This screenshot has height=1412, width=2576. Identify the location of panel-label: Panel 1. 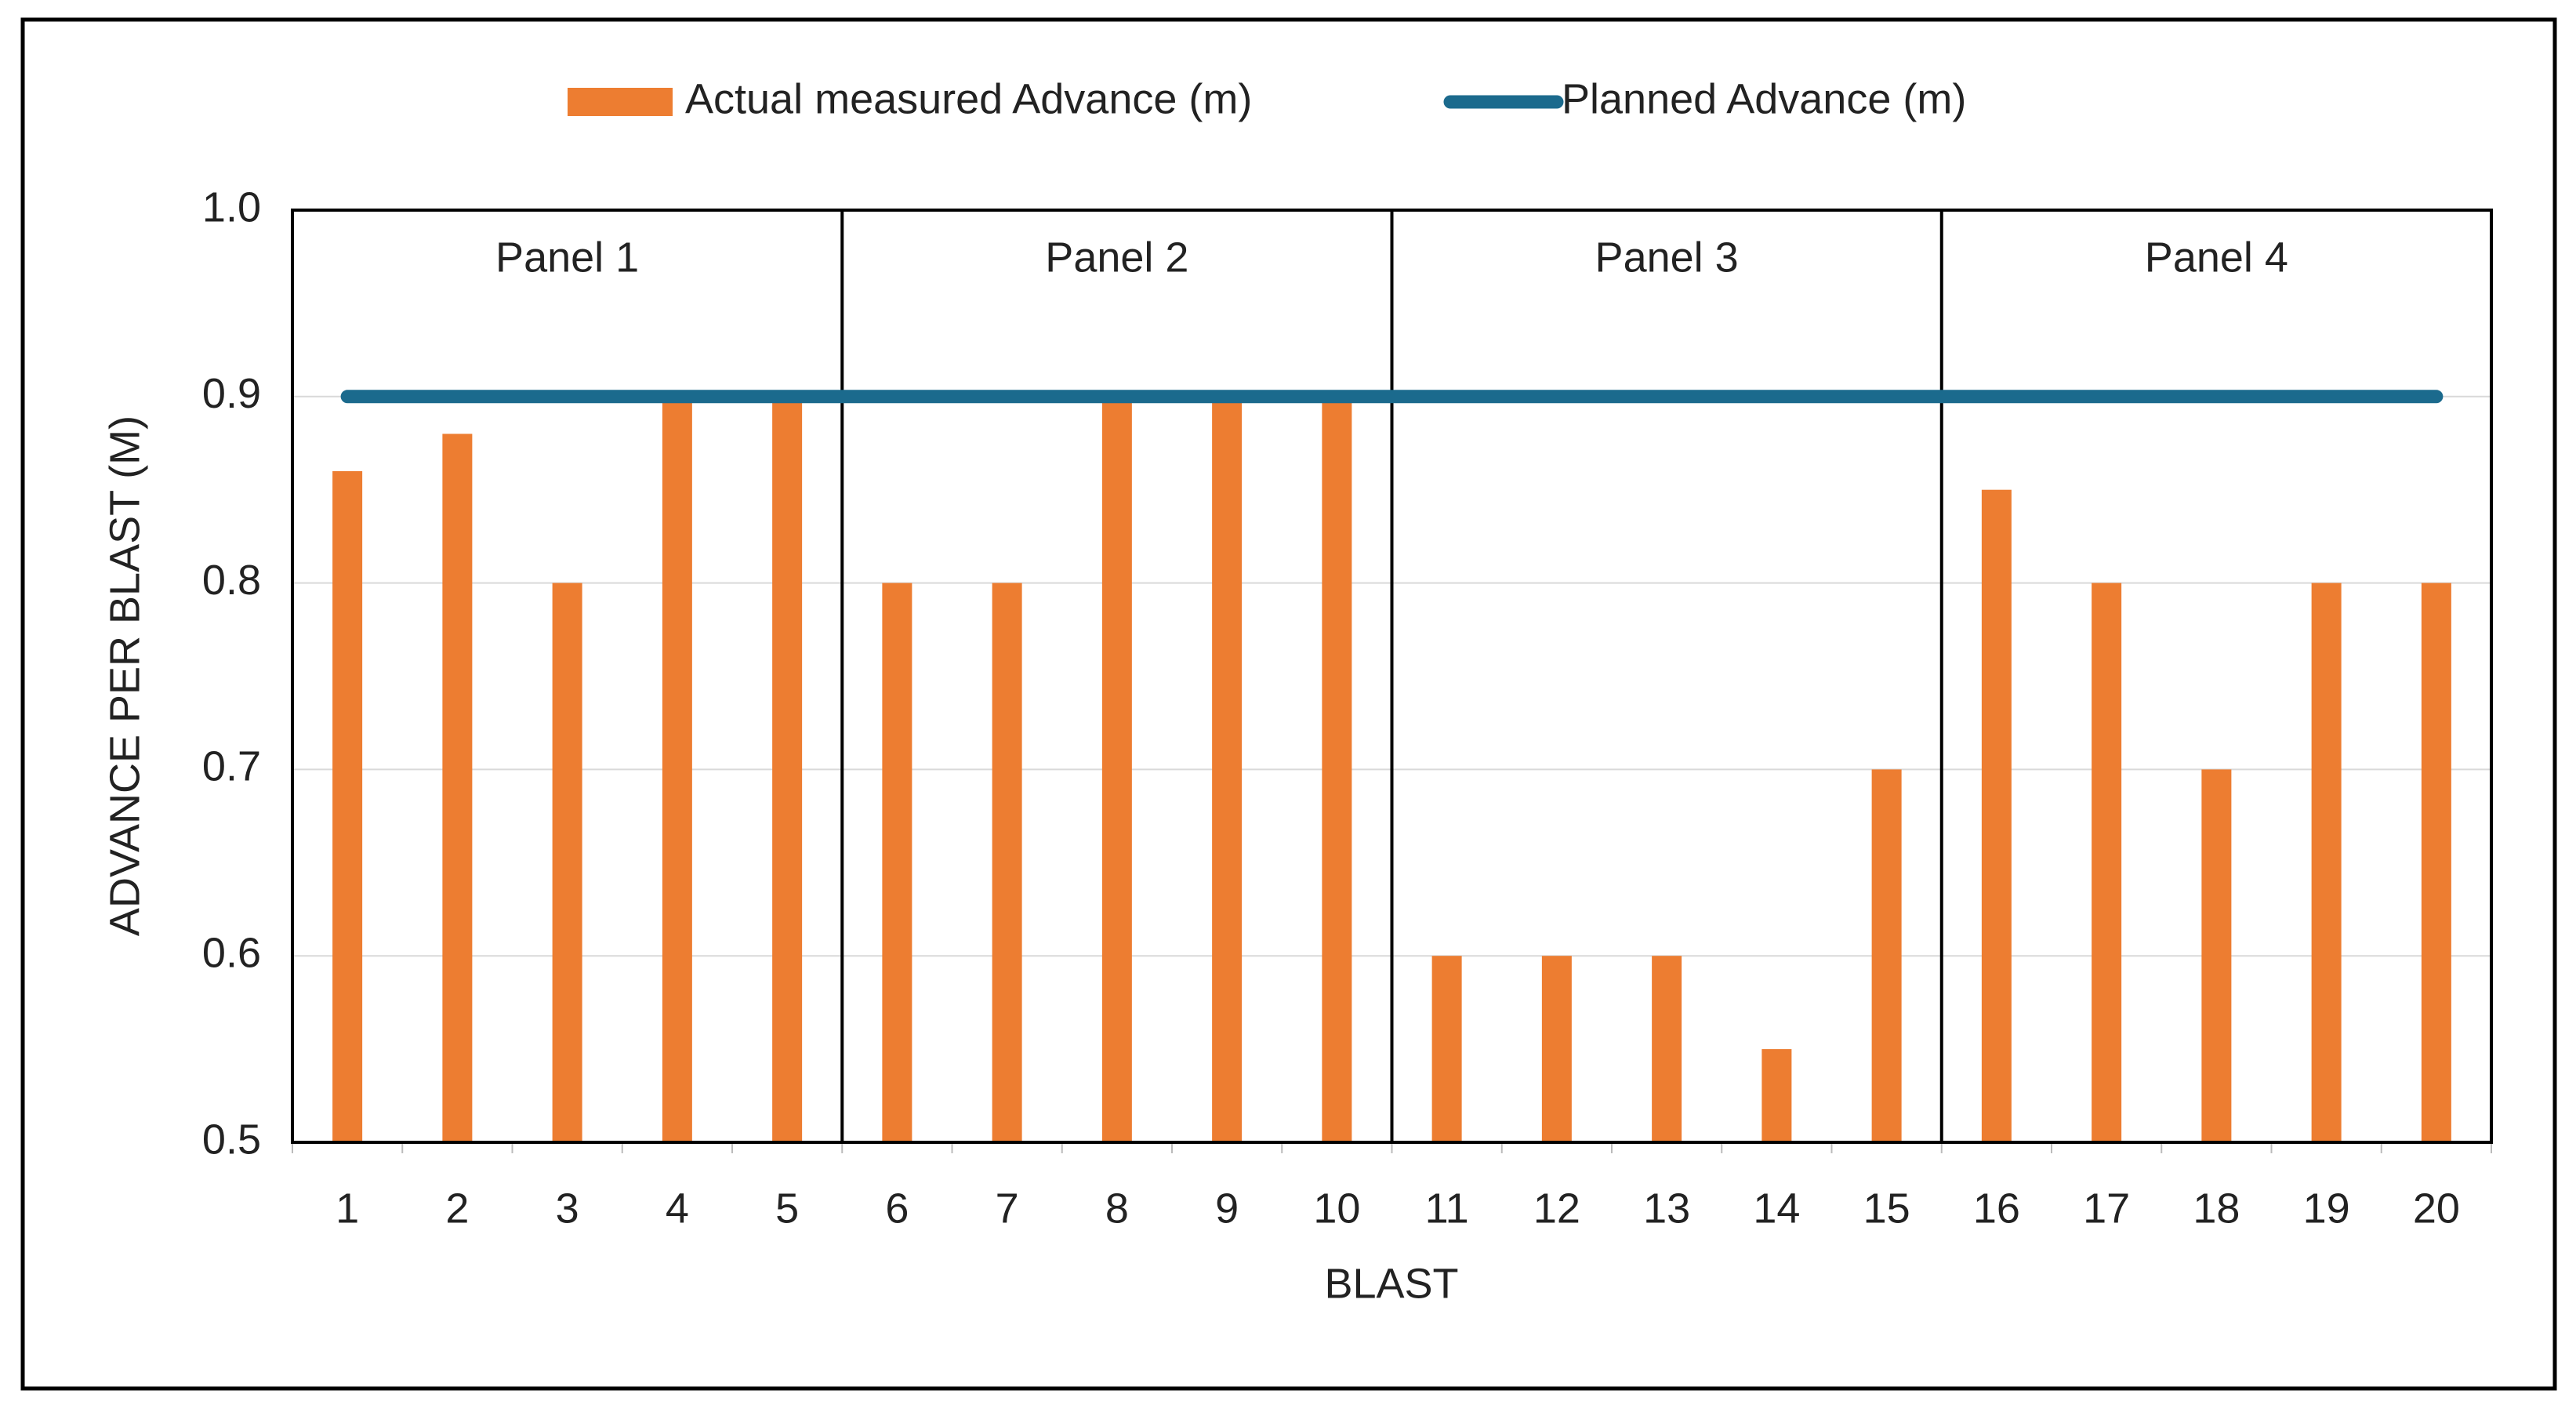
(567, 257).